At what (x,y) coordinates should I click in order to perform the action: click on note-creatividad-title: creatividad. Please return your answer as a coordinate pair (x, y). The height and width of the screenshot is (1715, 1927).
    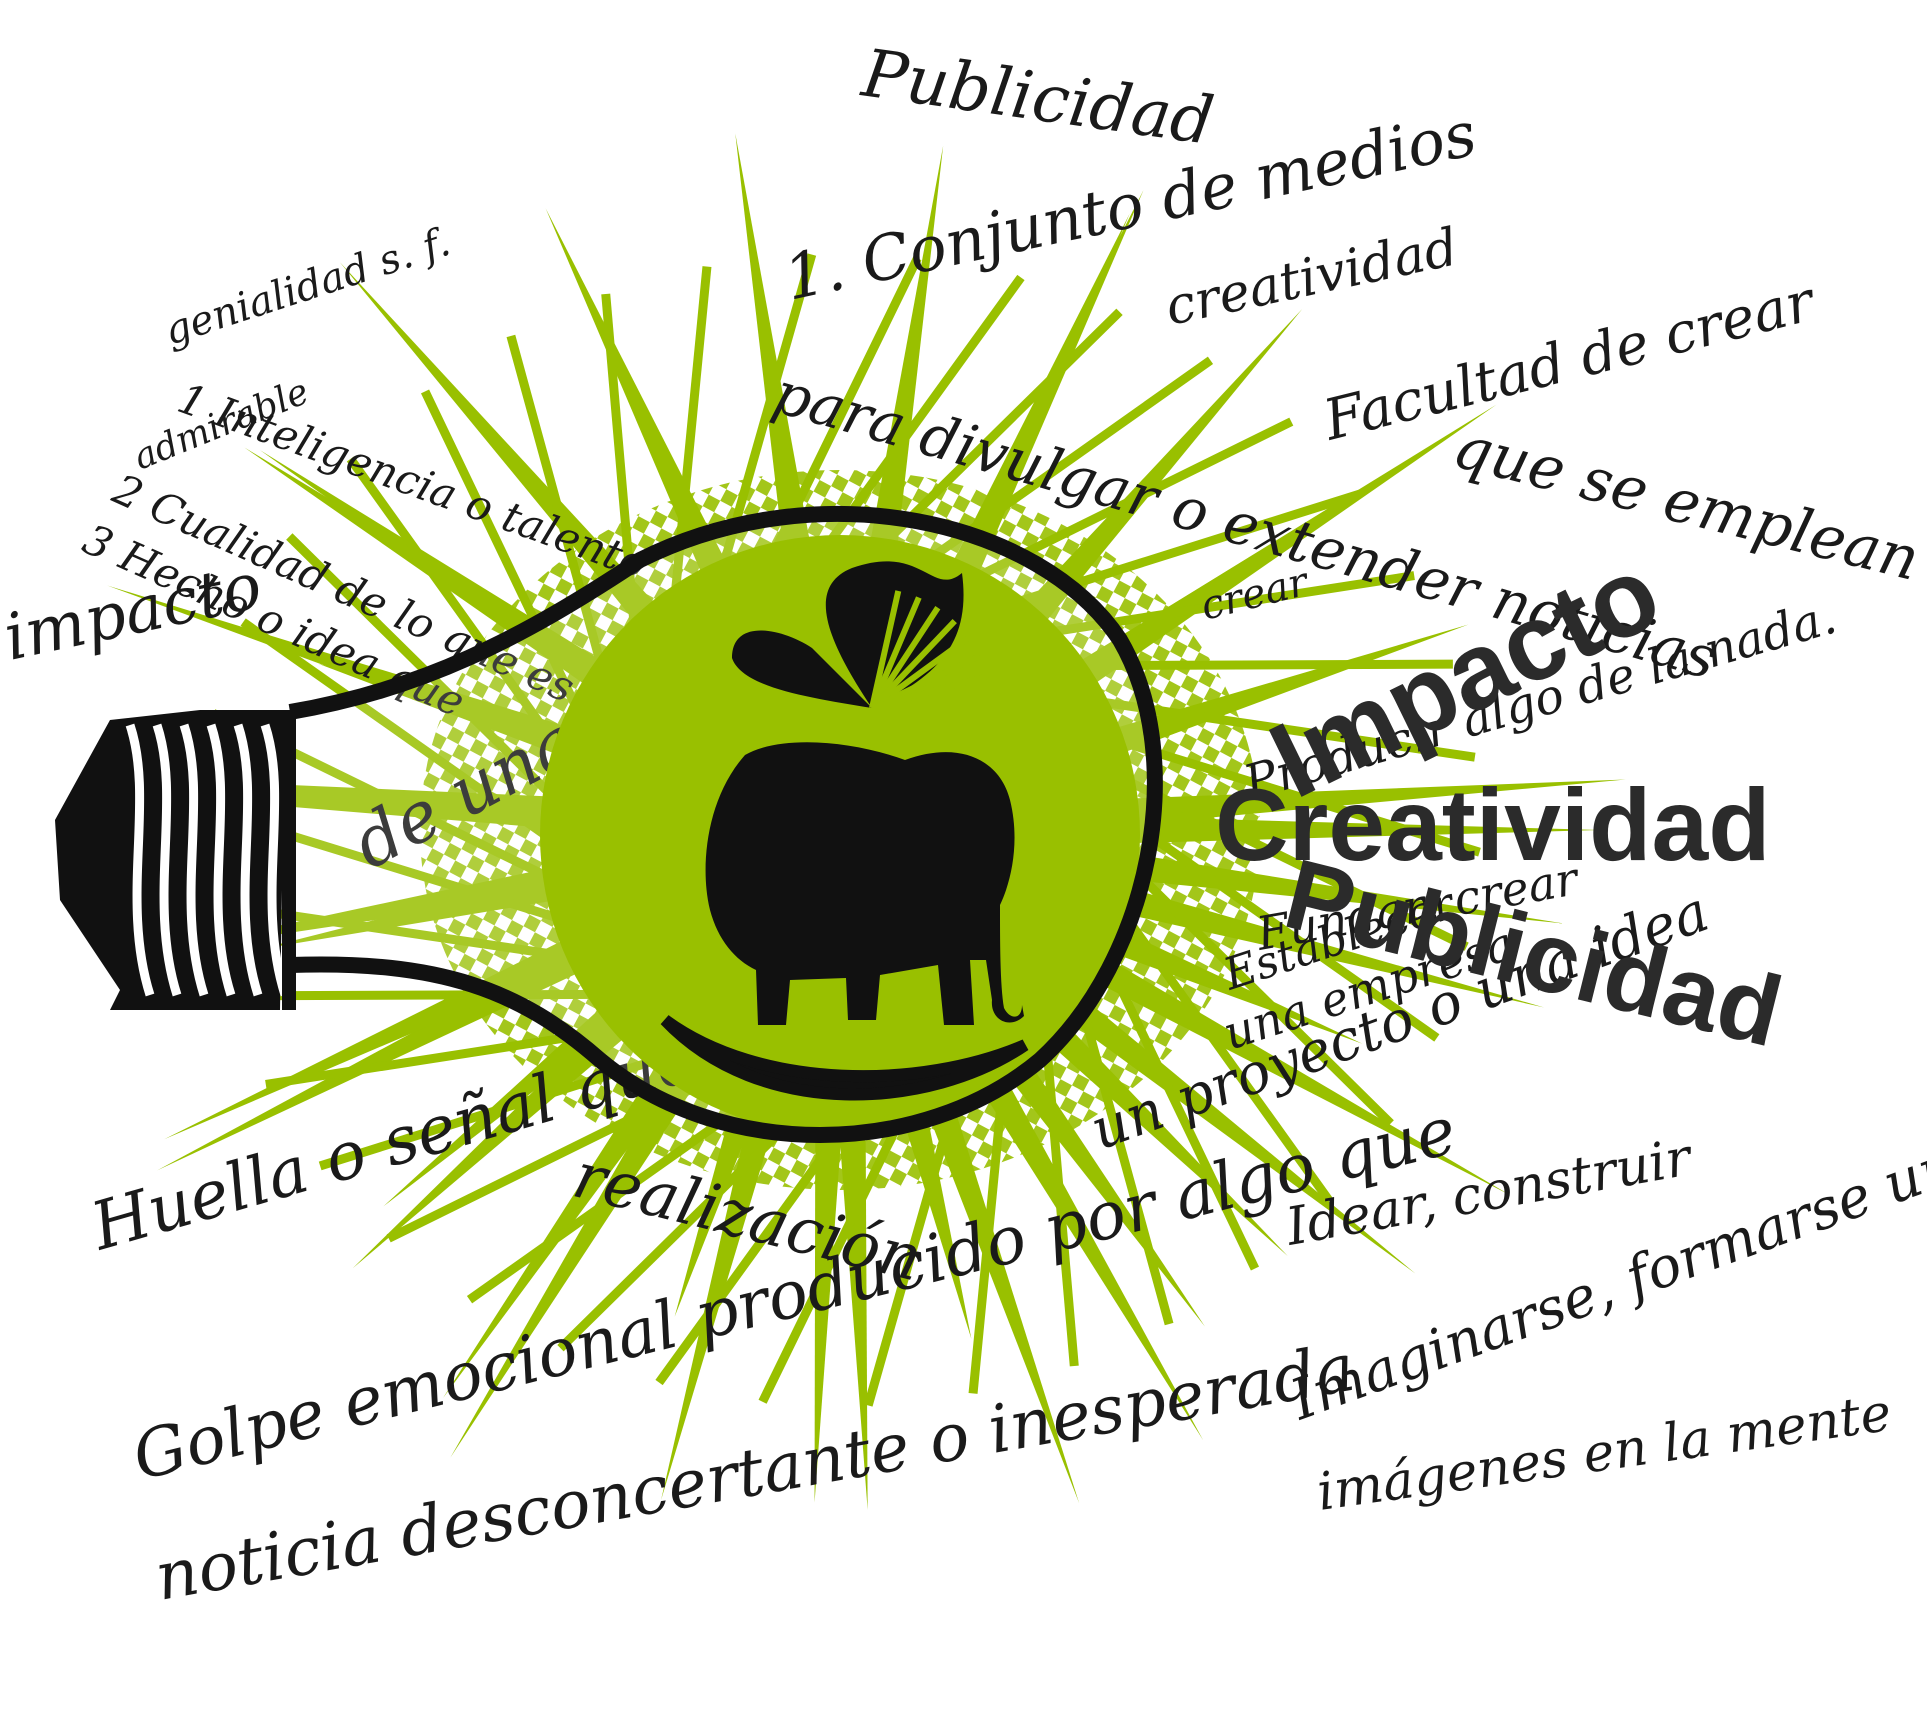
    Looking at the image, I should click on (1311, 277).